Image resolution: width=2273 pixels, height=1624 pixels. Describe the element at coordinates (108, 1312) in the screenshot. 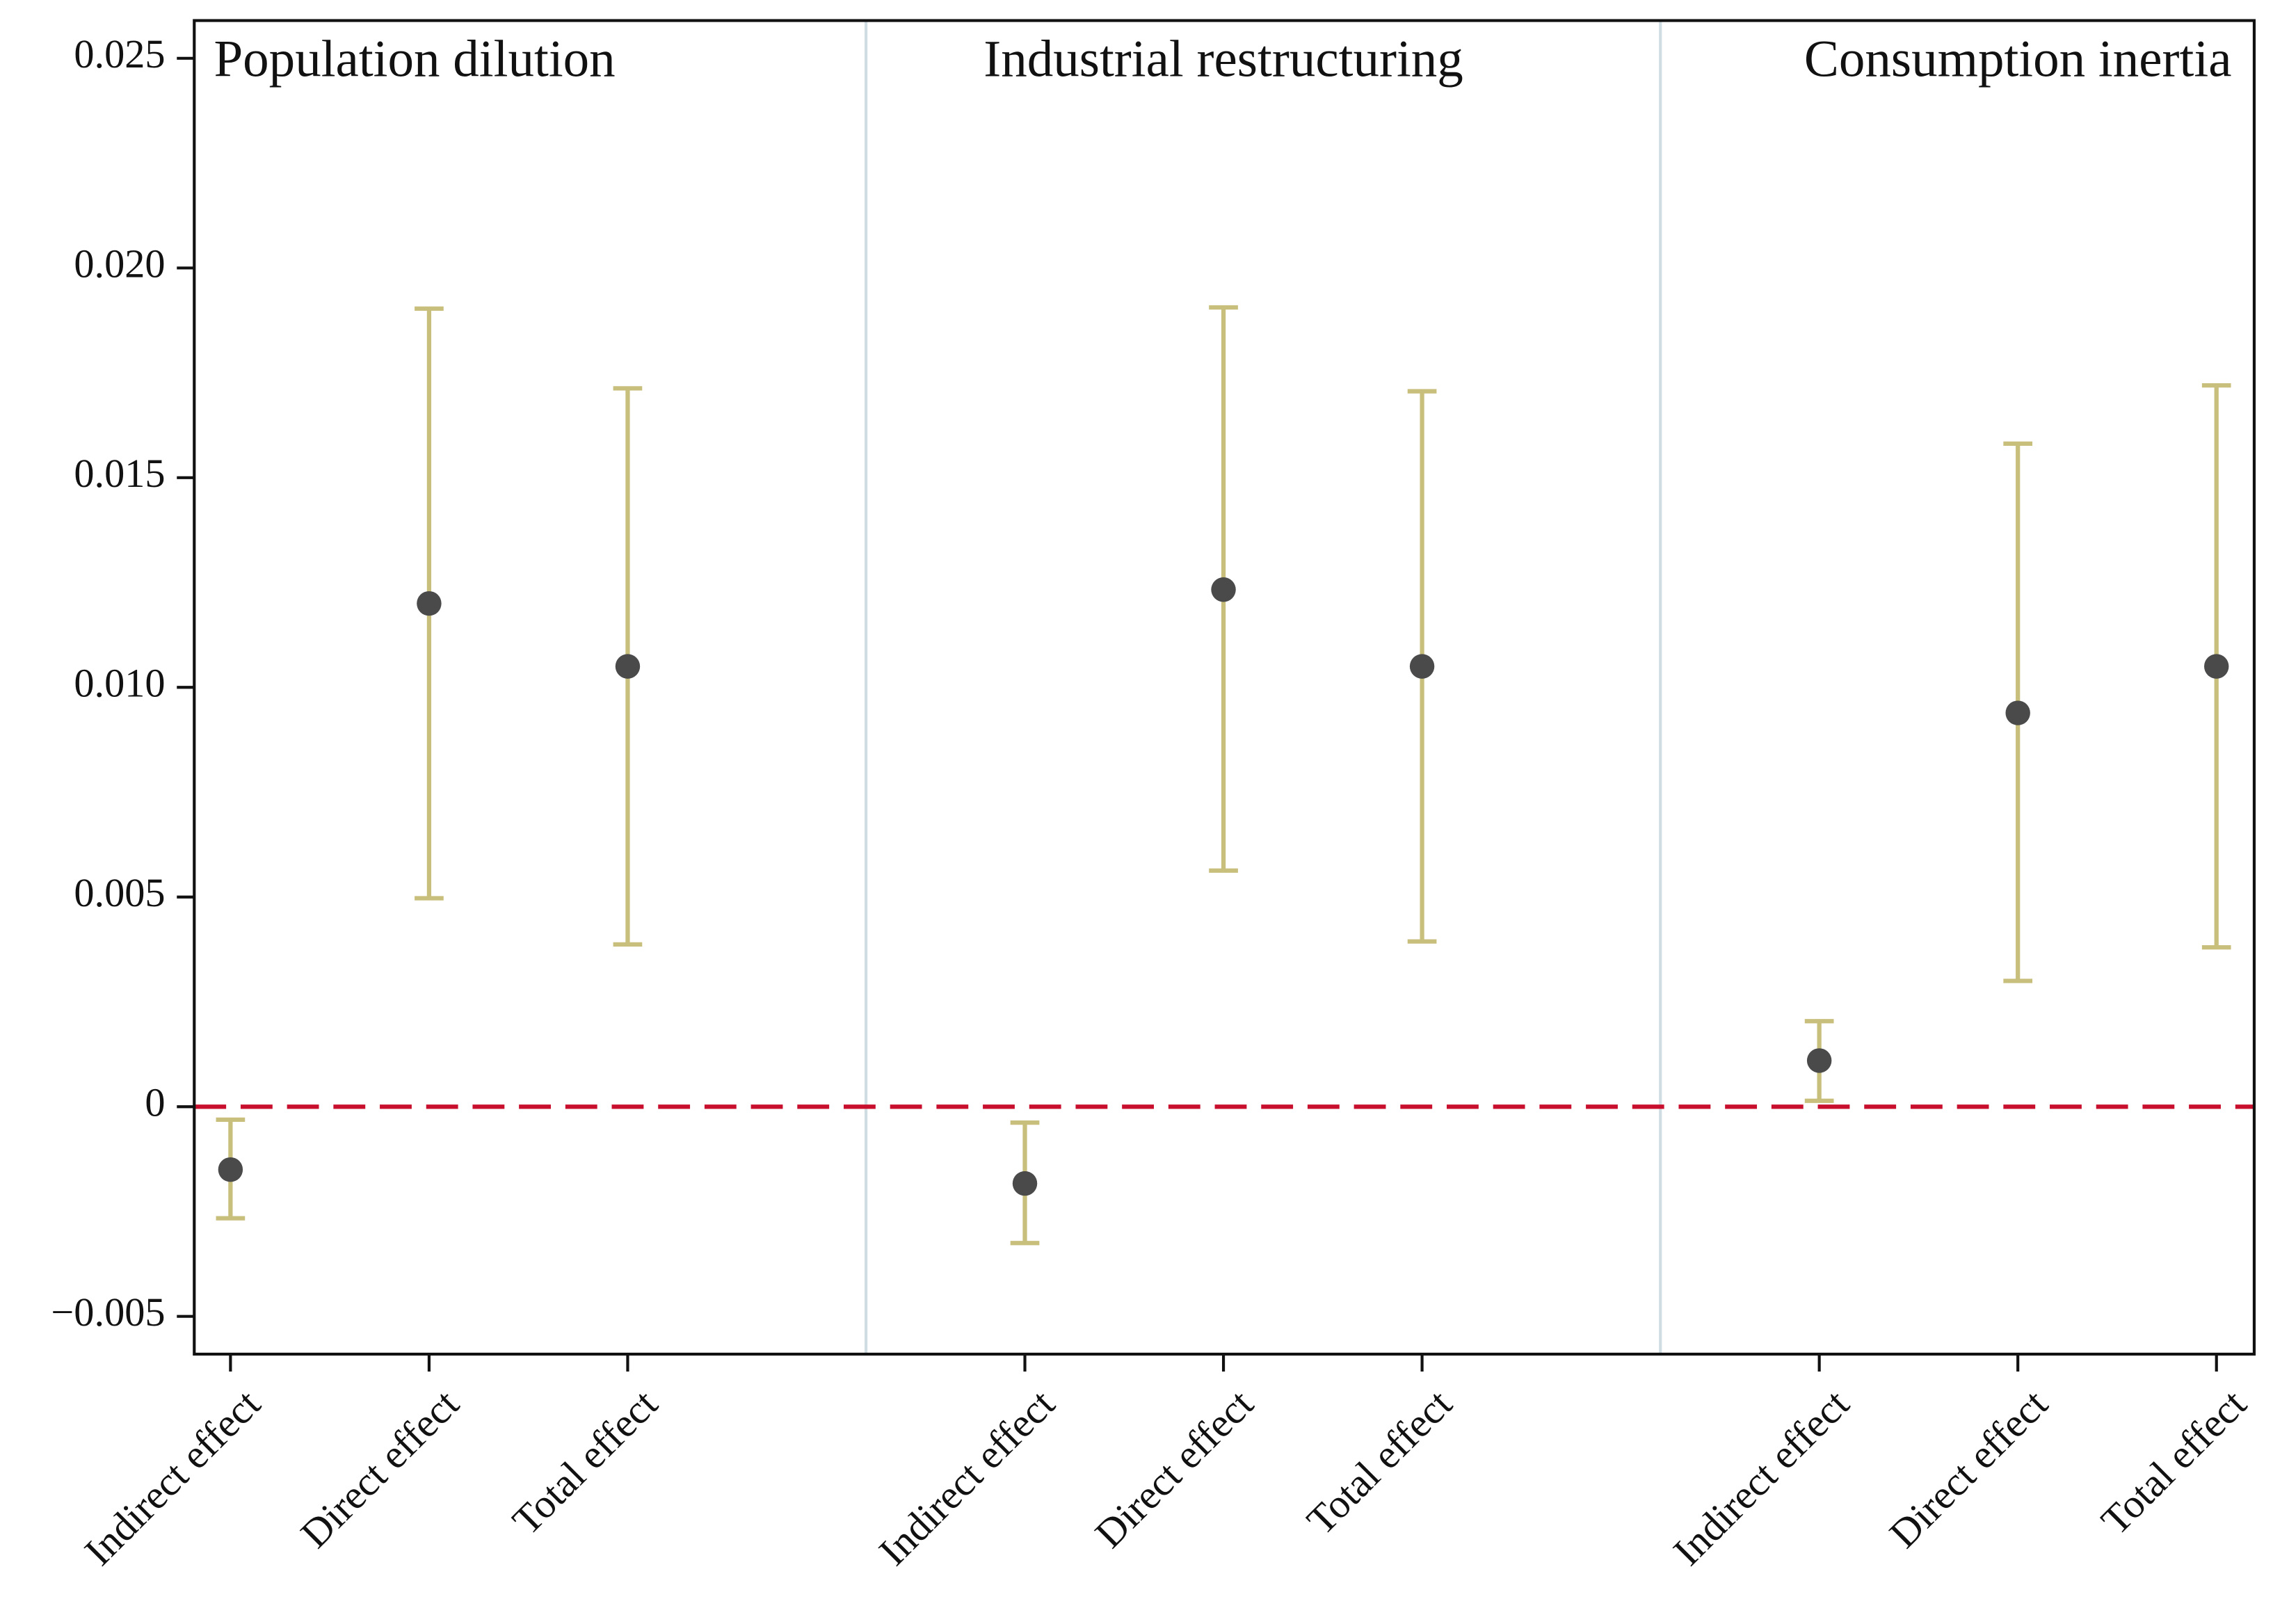

I see `y-tick-label: −0.005` at that location.